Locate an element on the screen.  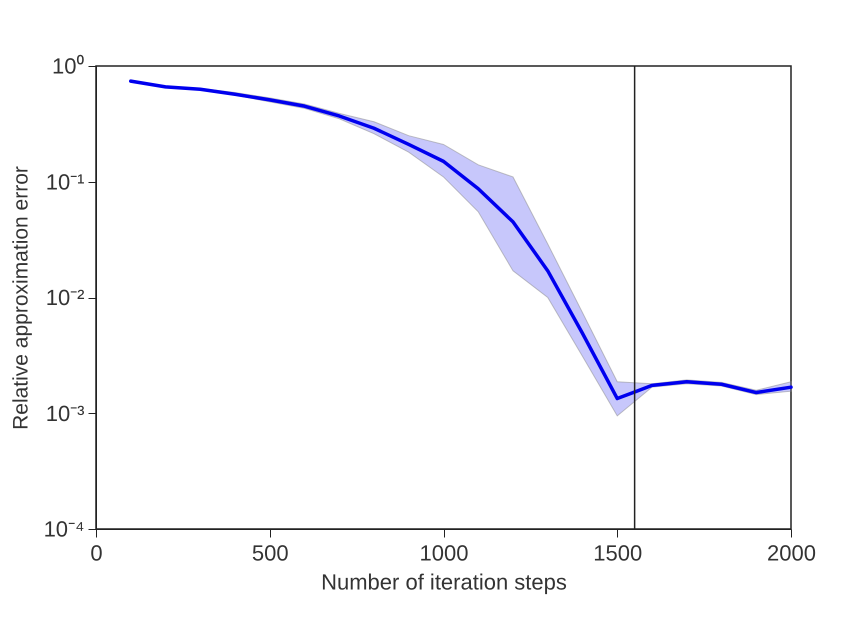
y-tick-label: 10⁰ is located at coordinates (68, 66).